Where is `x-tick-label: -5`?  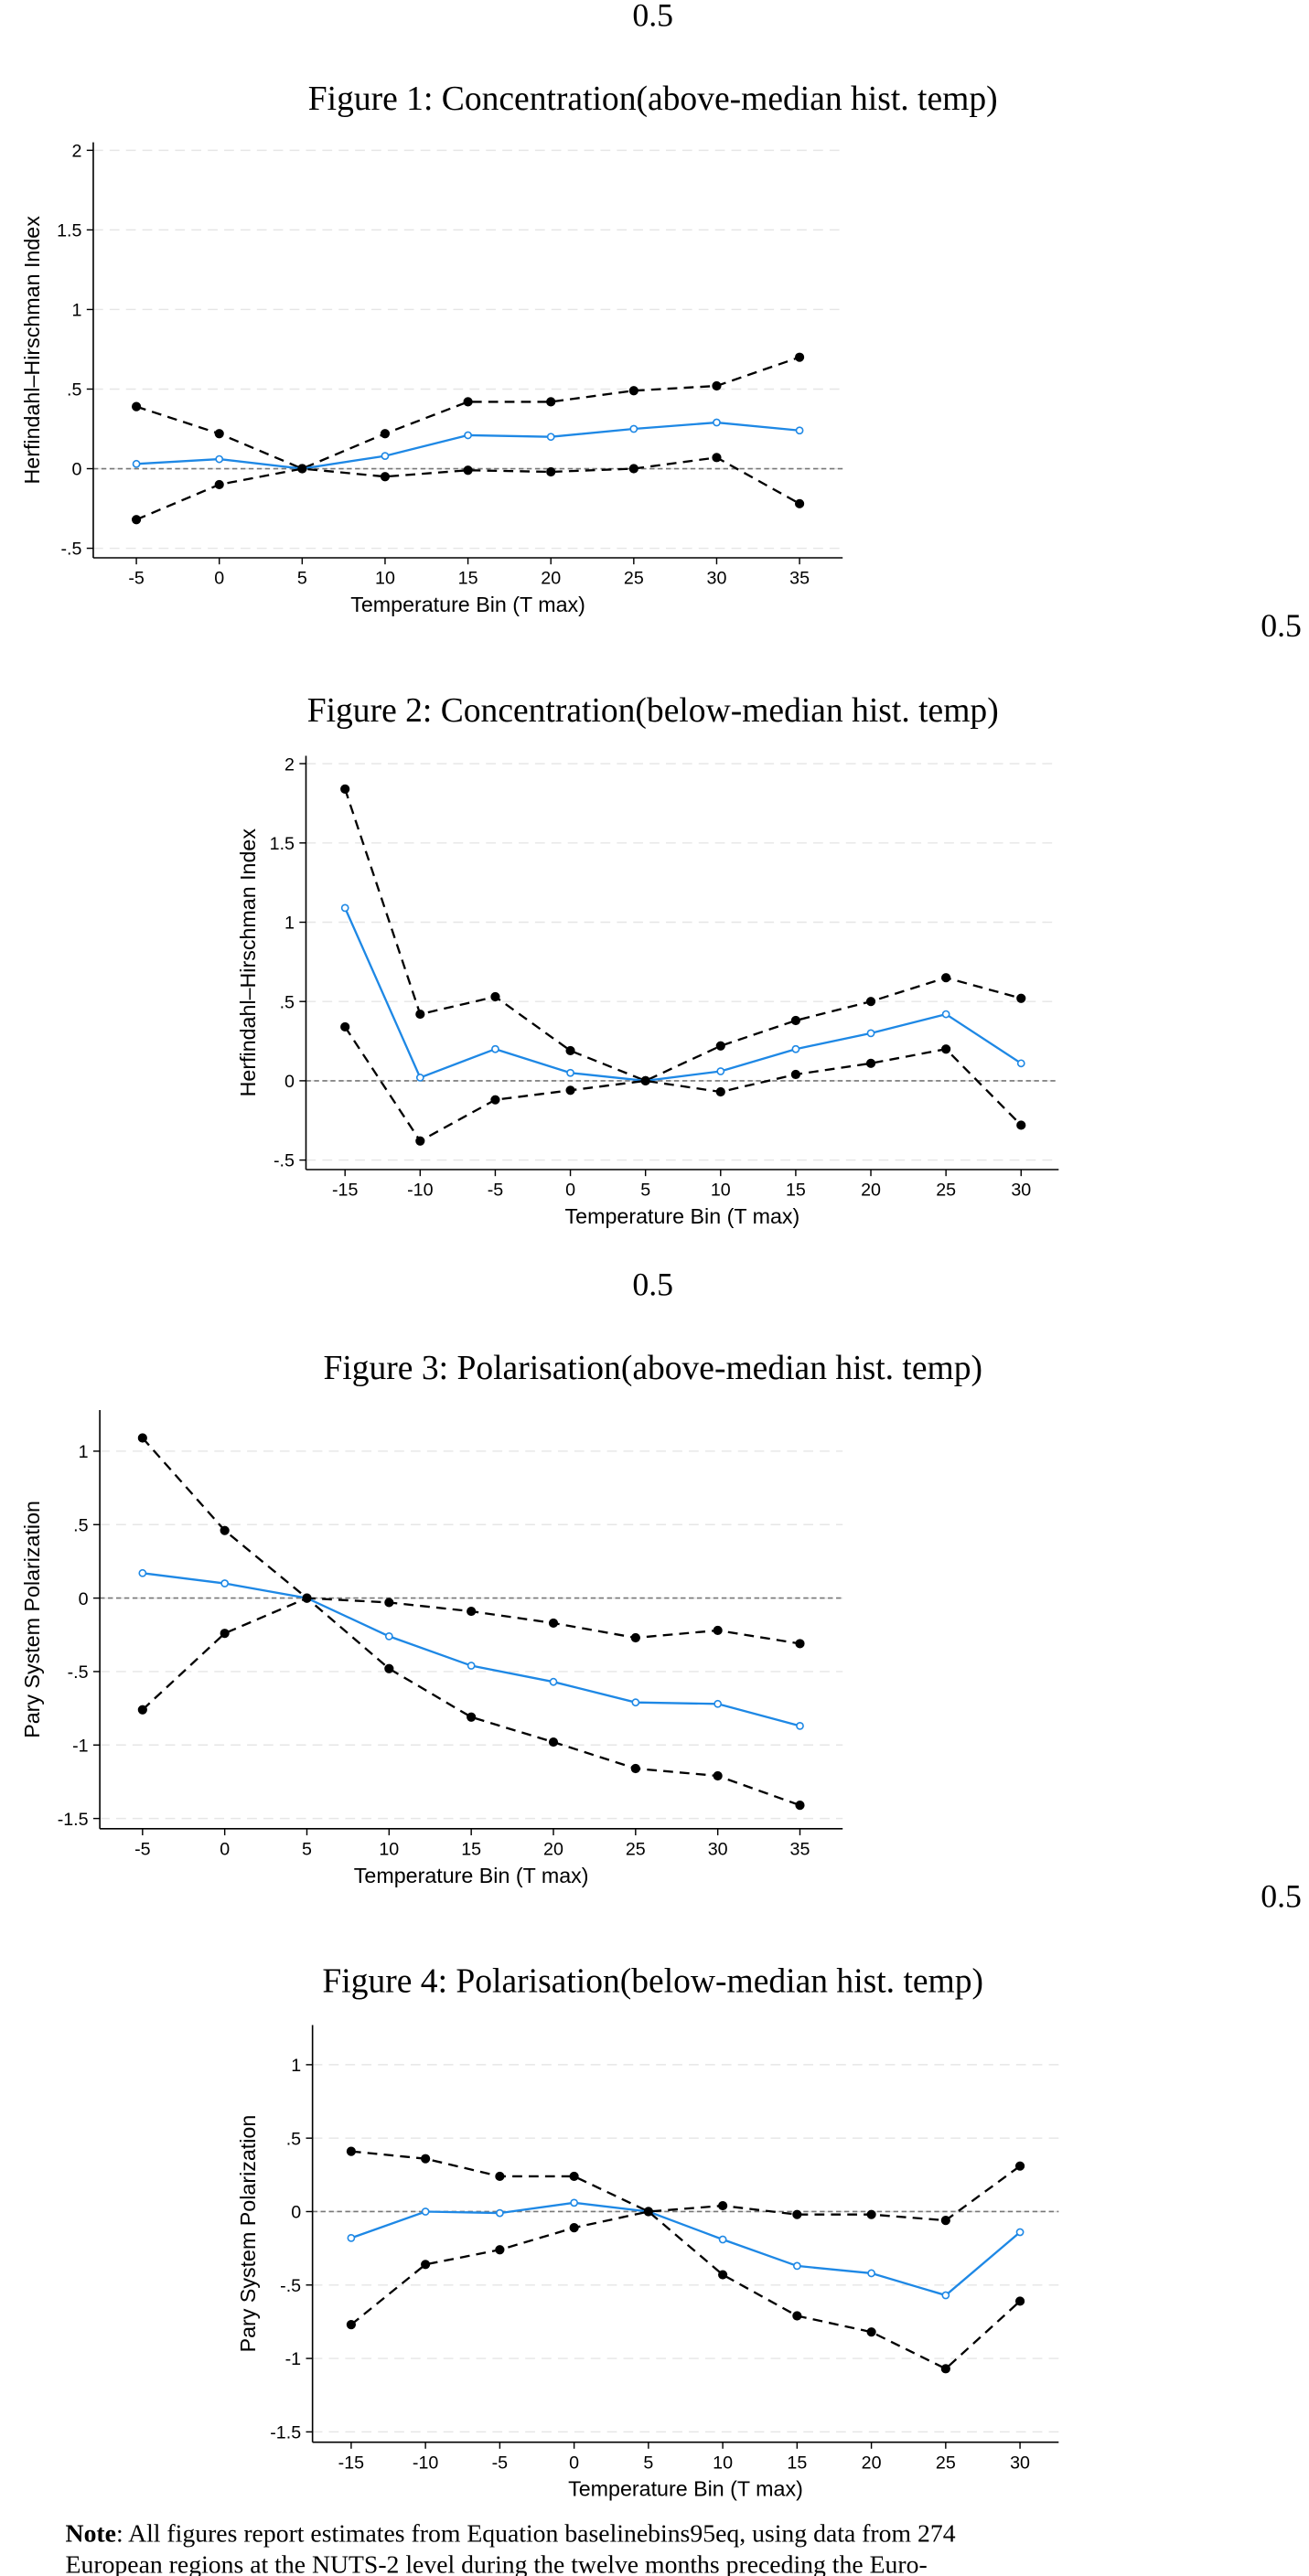
x-tick-label: -5 is located at coordinates (500, 2463).